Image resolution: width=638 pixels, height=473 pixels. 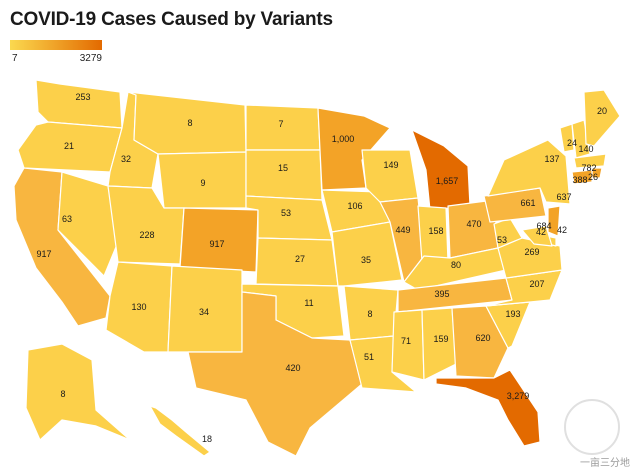 What do you see at coordinates (473, 224) in the screenshot?
I see `state-value-oh: 470` at bounding box center [473, 224].